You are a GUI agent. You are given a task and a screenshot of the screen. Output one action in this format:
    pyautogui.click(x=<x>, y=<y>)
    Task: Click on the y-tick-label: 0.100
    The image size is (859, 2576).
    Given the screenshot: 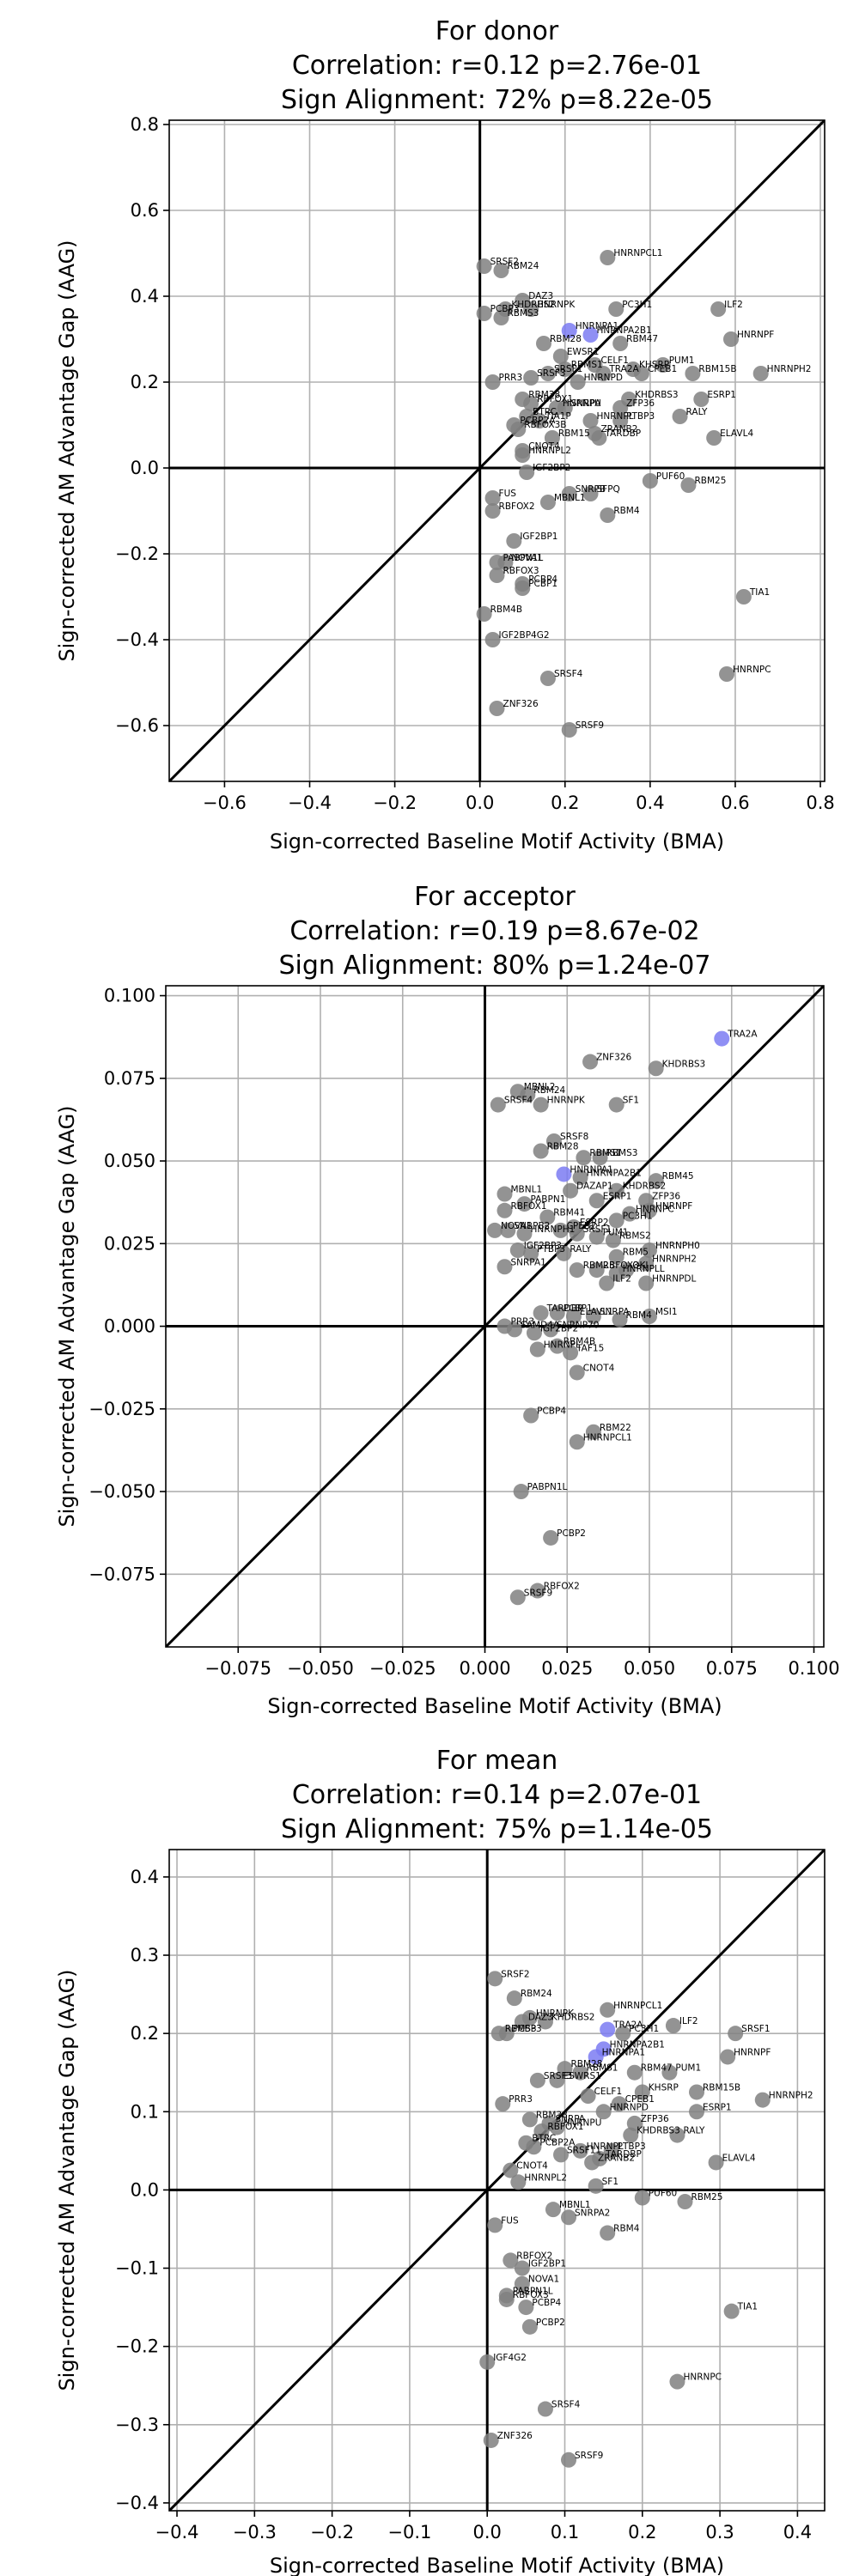 What is the action you would take?
    pyautogui.click(x=130, y=996)
    